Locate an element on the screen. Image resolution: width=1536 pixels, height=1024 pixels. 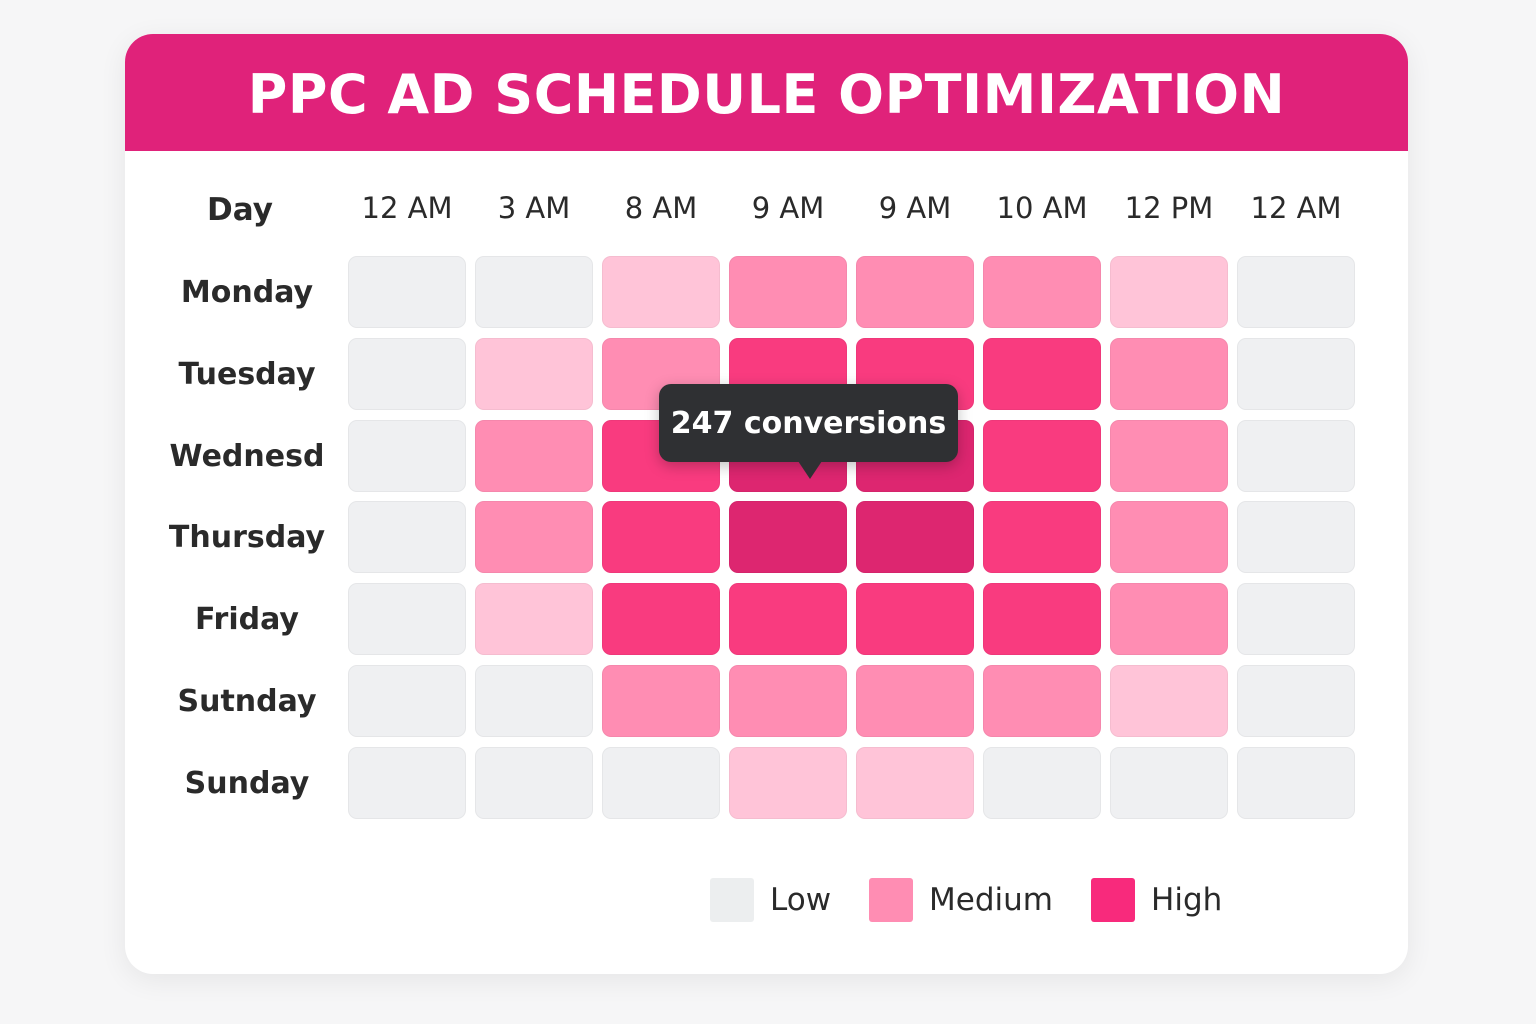
corner-label-day: Day is located at coordinates (240, 210).